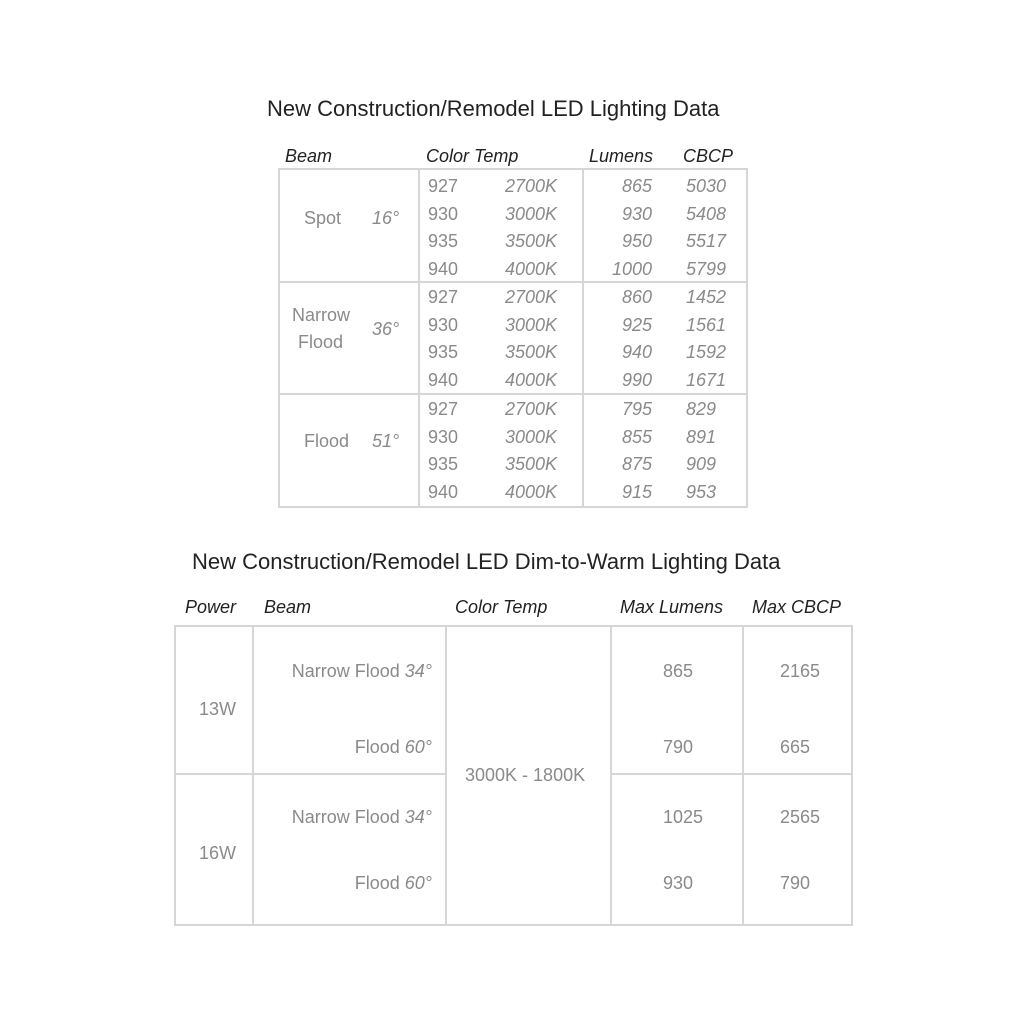 This screenshot has height=1024, width=1024. What do you see at coordinates (706, 268) in the screenshot?
I see `cbcp: 5799` at bounding box center [706, 268].